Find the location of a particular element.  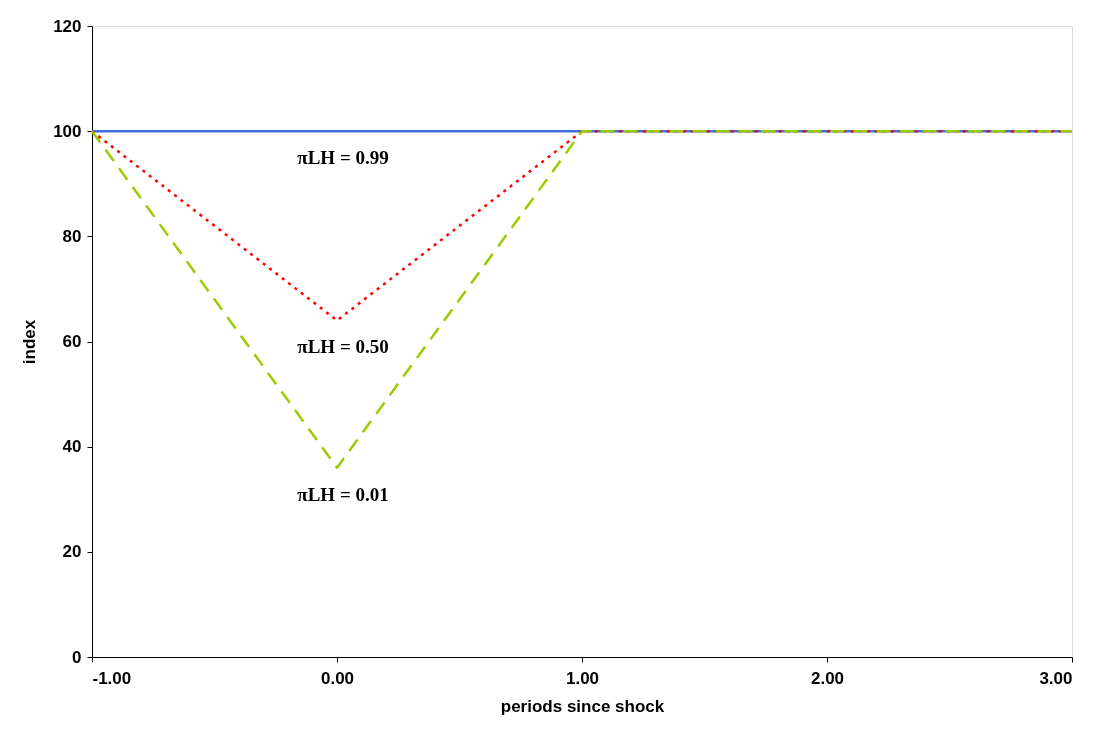

y-tick-label: 120 is located at coordinates (67, 26).